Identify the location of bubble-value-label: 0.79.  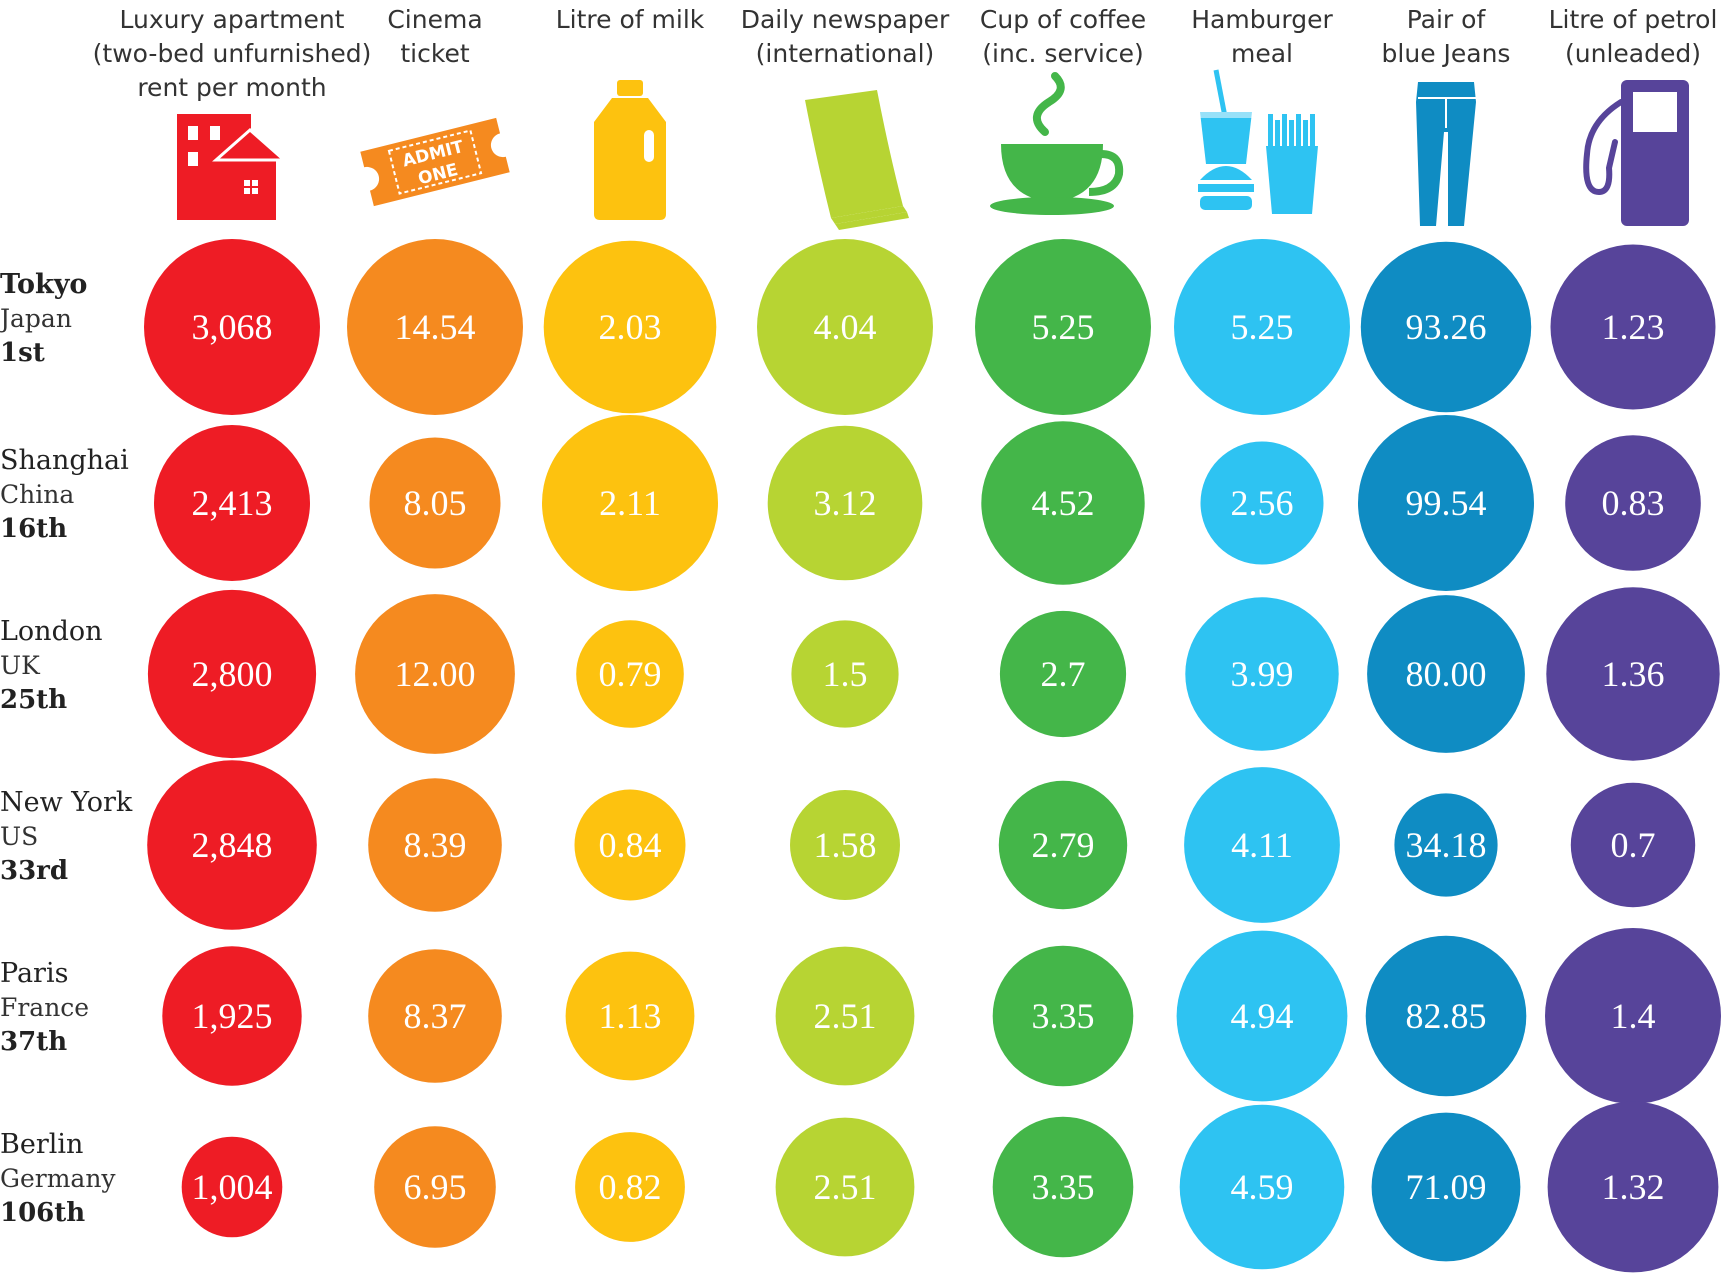
(630, 674).